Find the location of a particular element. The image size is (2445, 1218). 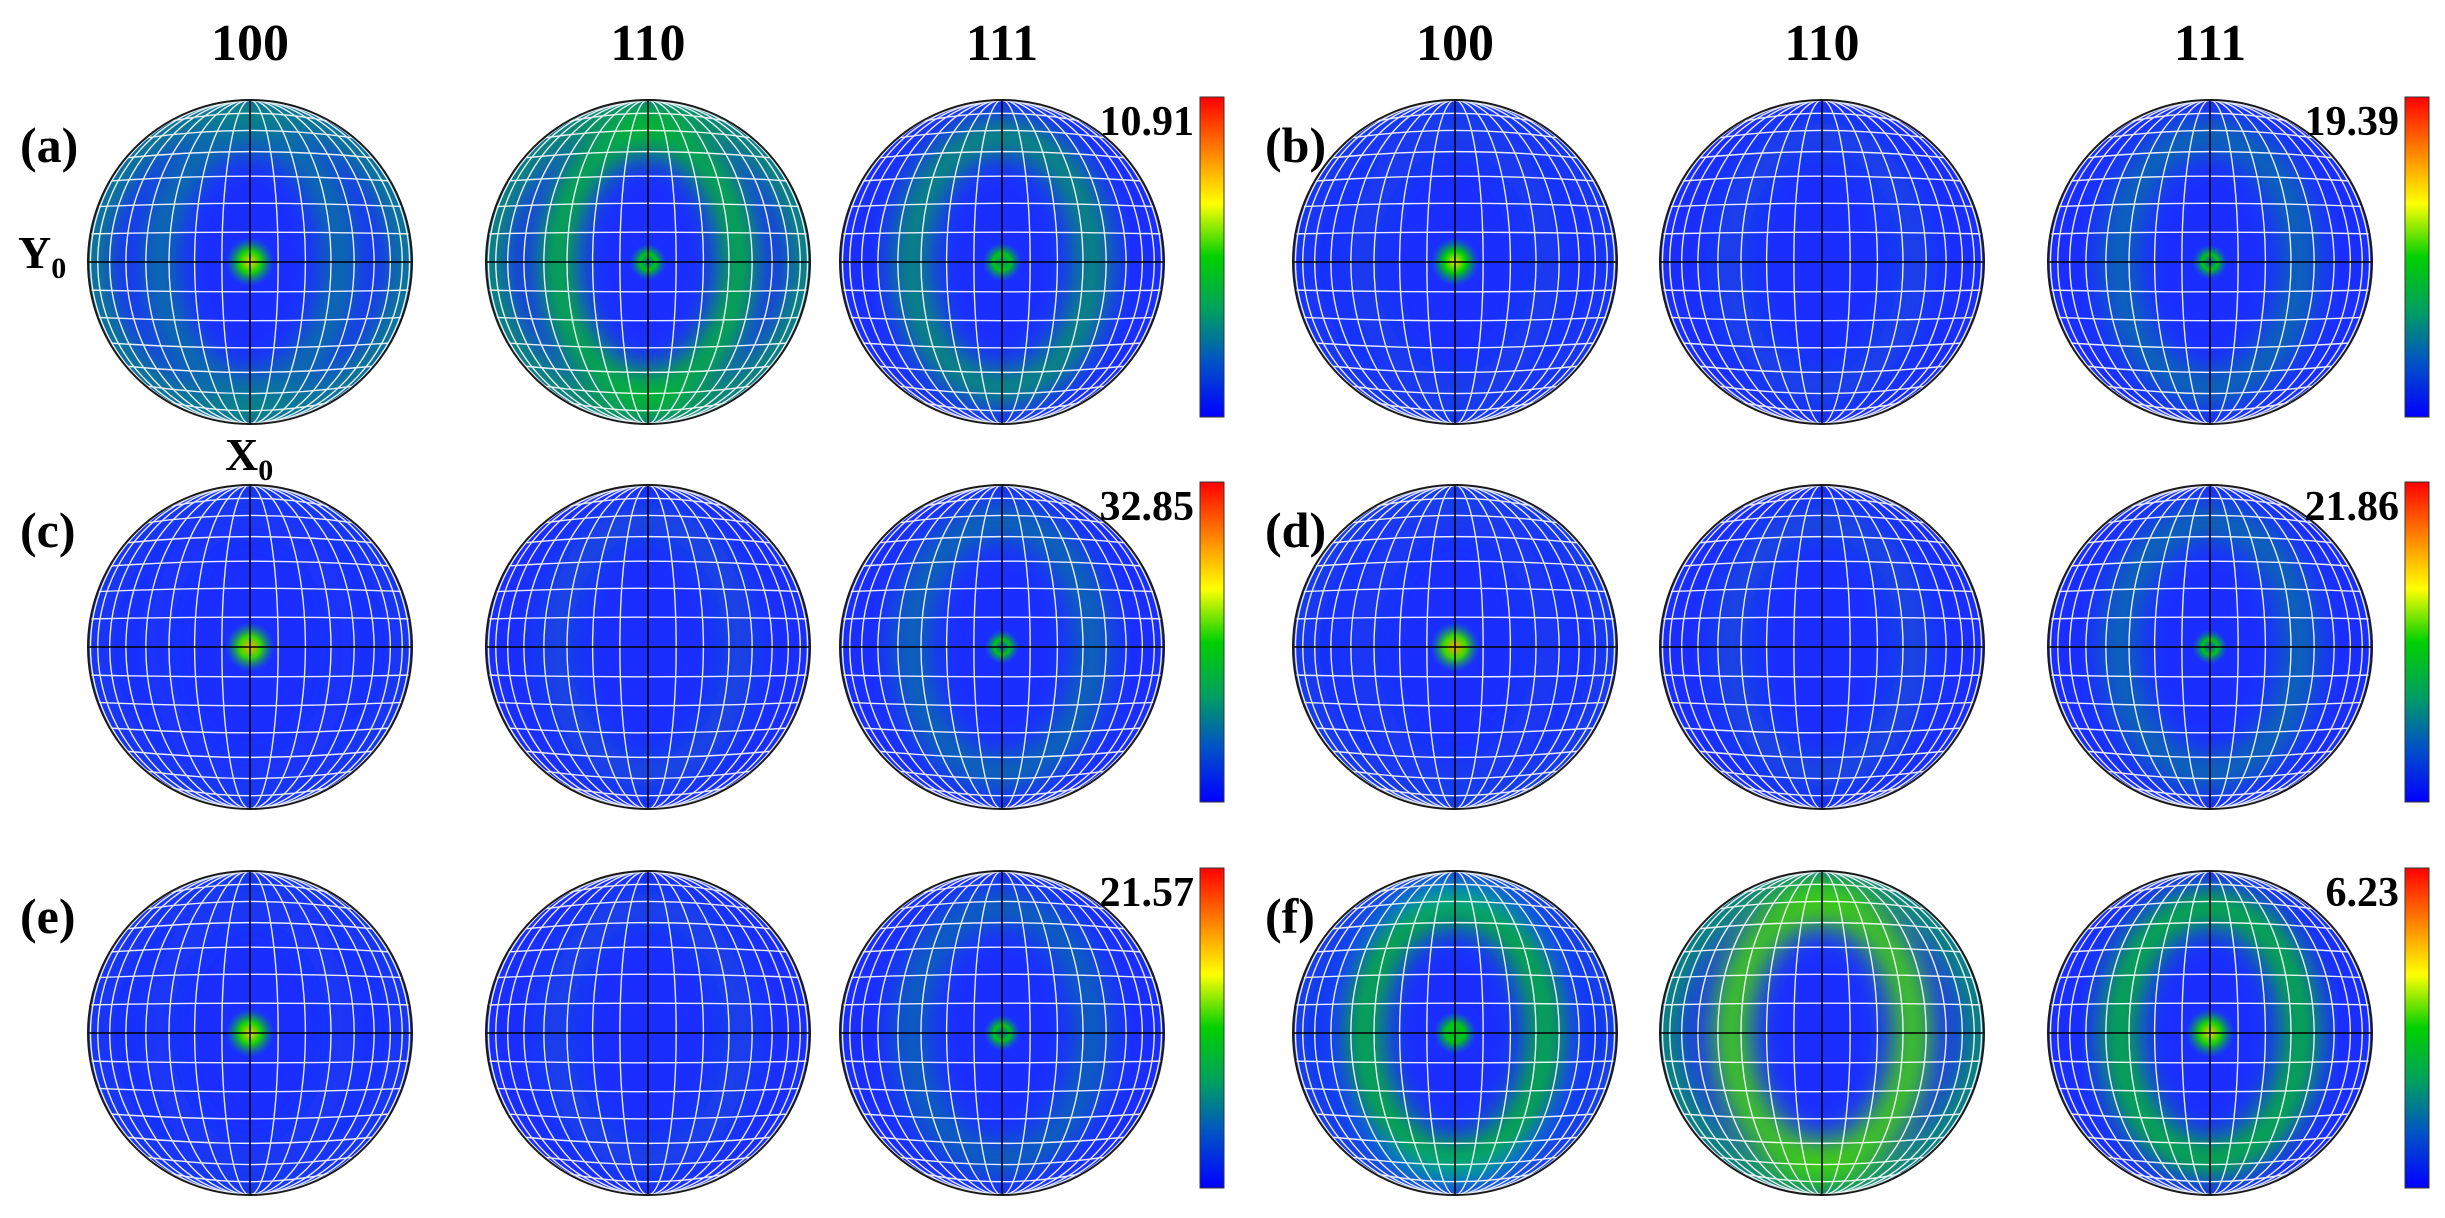

column-headers: 100 110 111 100 110 111 is located at coordinates (1228, 43).